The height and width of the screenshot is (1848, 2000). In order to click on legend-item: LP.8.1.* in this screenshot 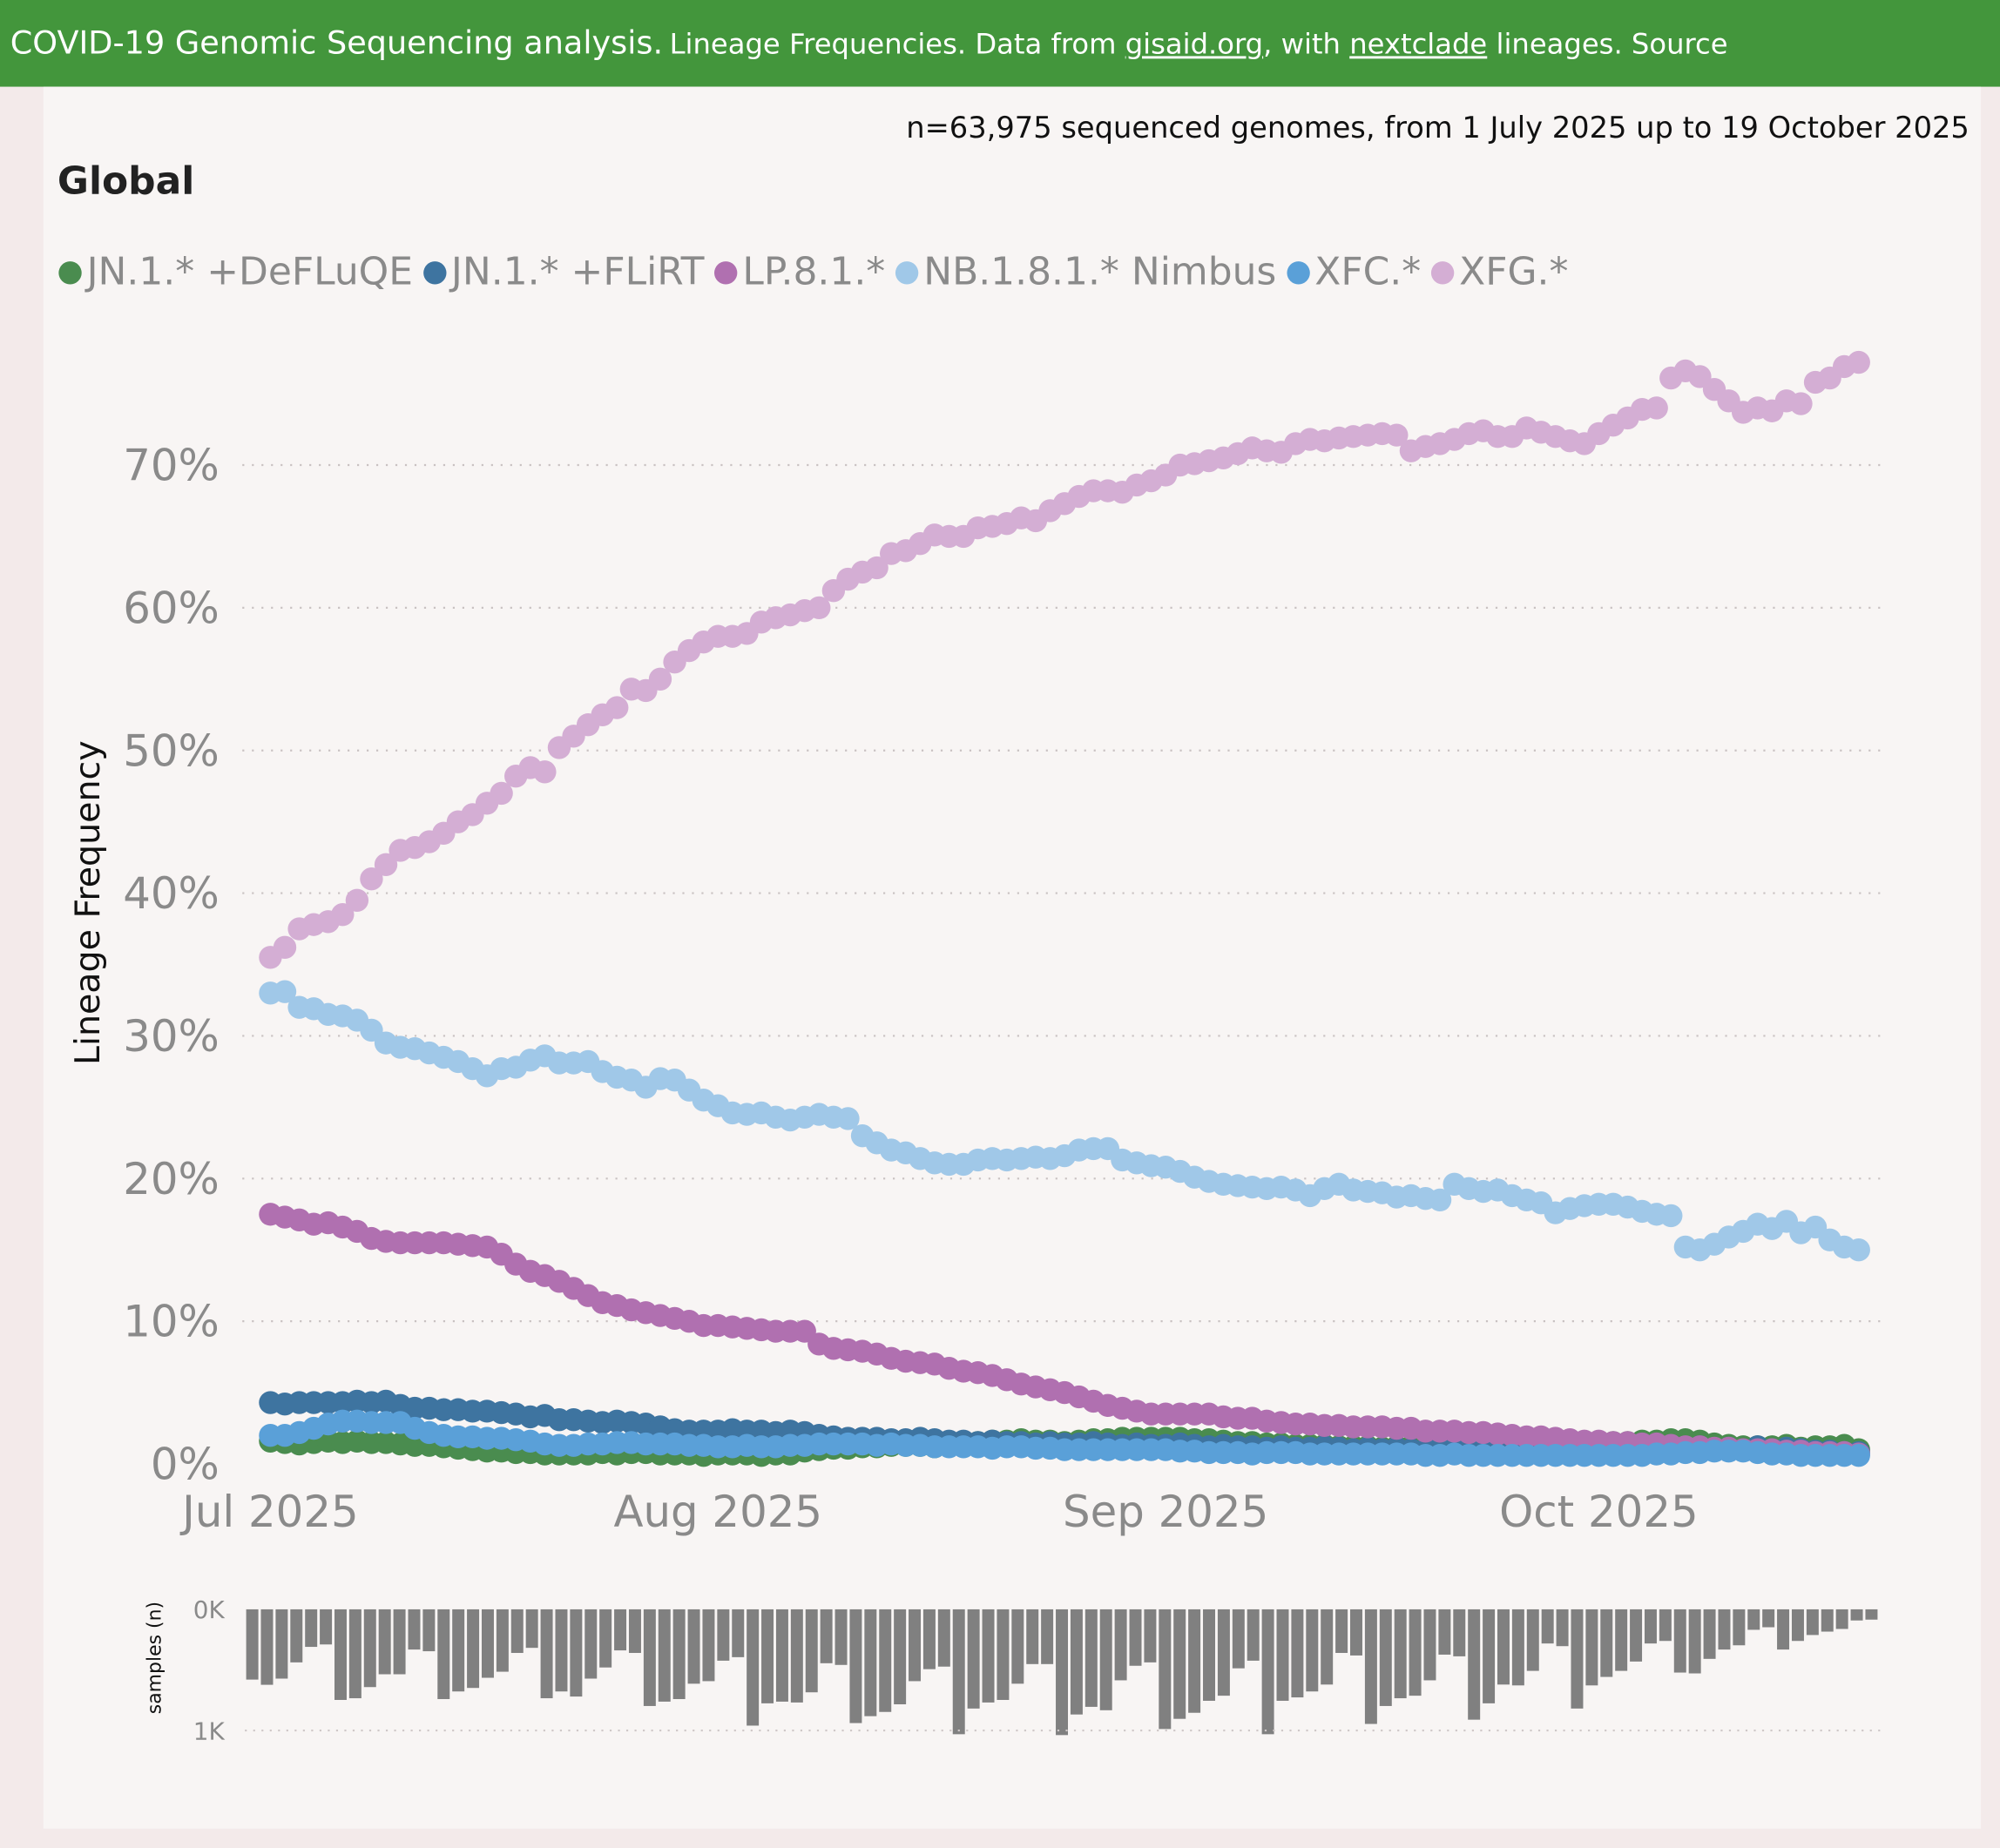, I will do `click(799, 272)`.